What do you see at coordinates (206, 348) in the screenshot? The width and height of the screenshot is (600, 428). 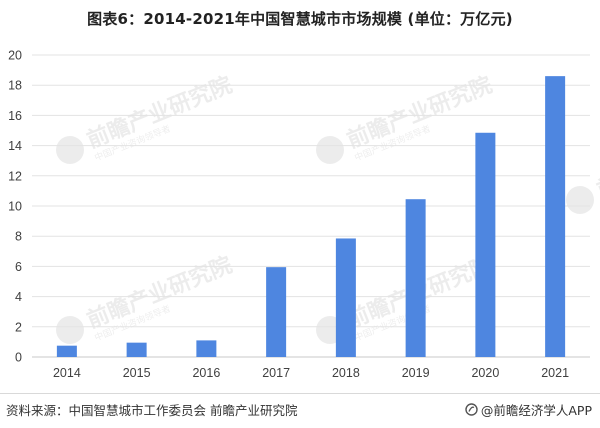 I see `bar-2016` at bounding box center [206, 348].